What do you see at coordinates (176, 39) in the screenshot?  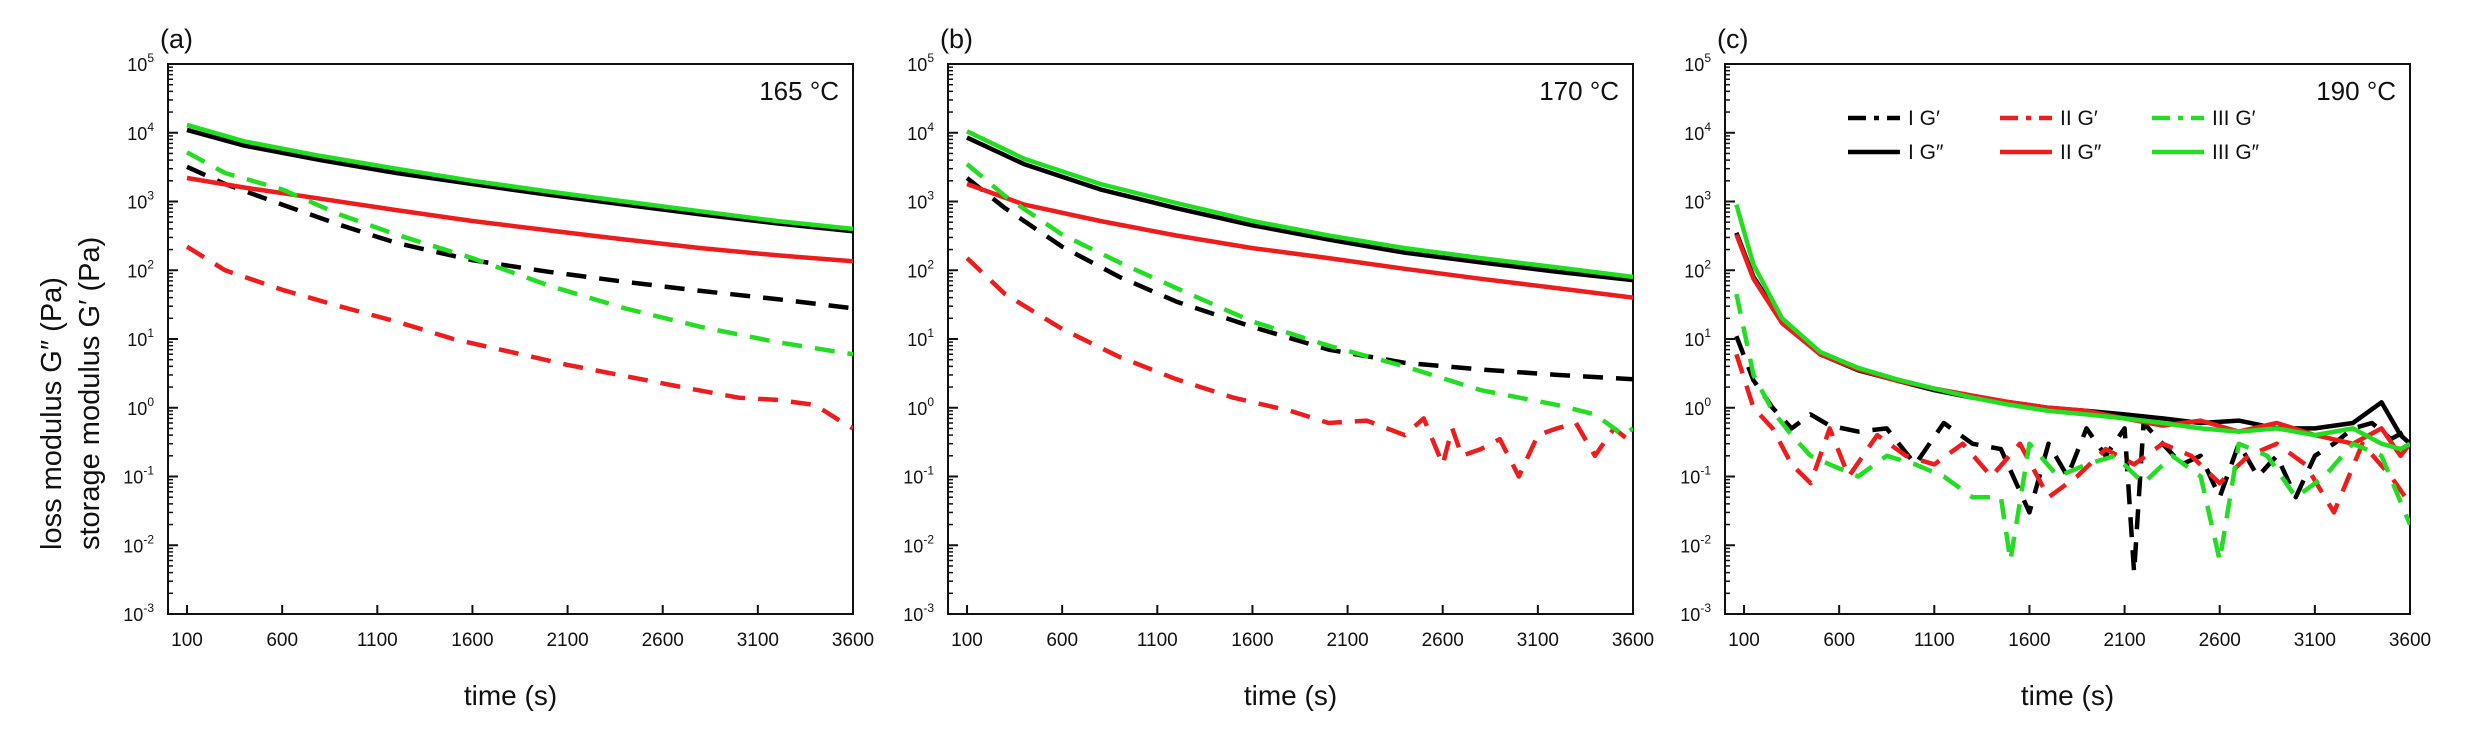 I see `panel-label: (a)` at bounding box center [176, 39].